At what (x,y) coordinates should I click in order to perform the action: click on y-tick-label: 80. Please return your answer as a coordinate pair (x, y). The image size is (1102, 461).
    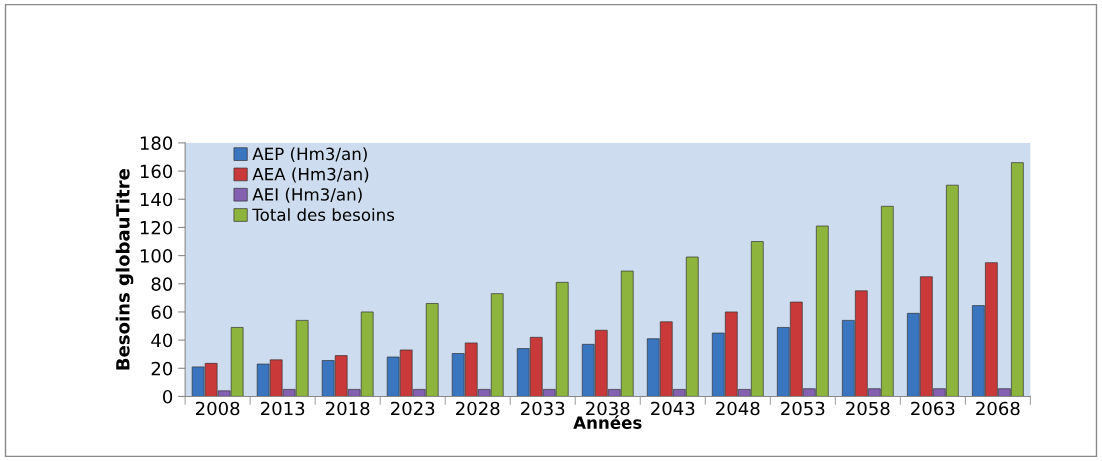
    Looking at the image, I should click on (162, 284).